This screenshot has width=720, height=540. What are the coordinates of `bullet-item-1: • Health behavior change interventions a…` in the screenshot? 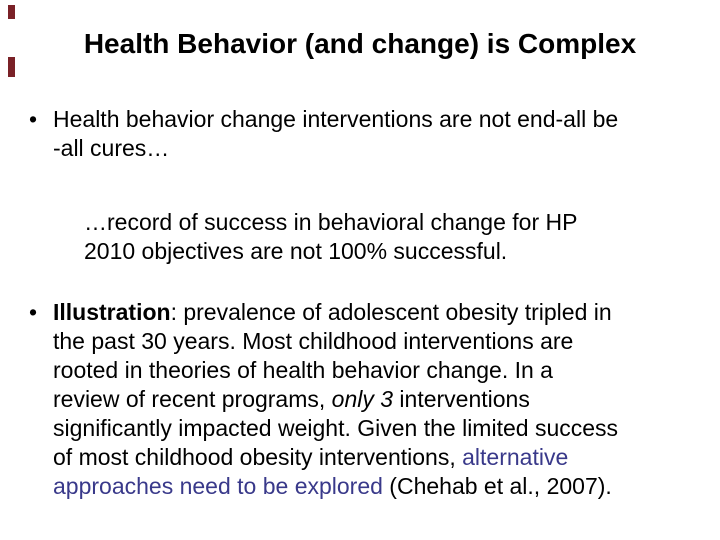 It's located at (323, 134).